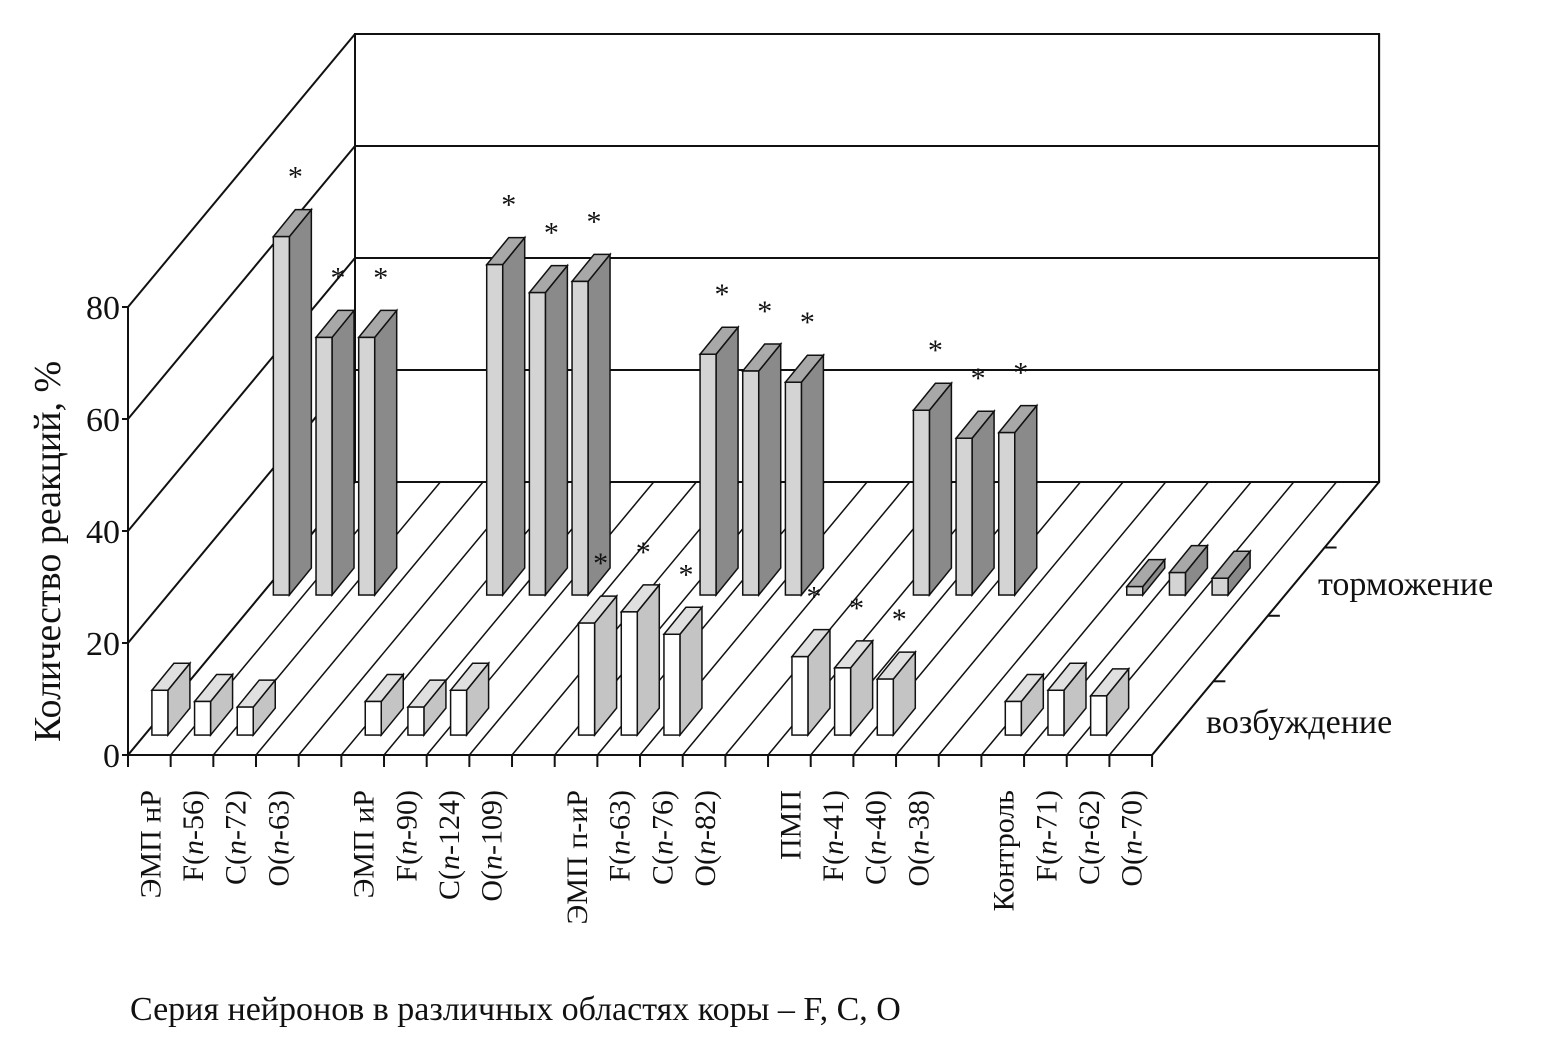  Describe the element at coordinates (705, 838) in the screenshot. I see `category-label: O(n-82)` at that location.